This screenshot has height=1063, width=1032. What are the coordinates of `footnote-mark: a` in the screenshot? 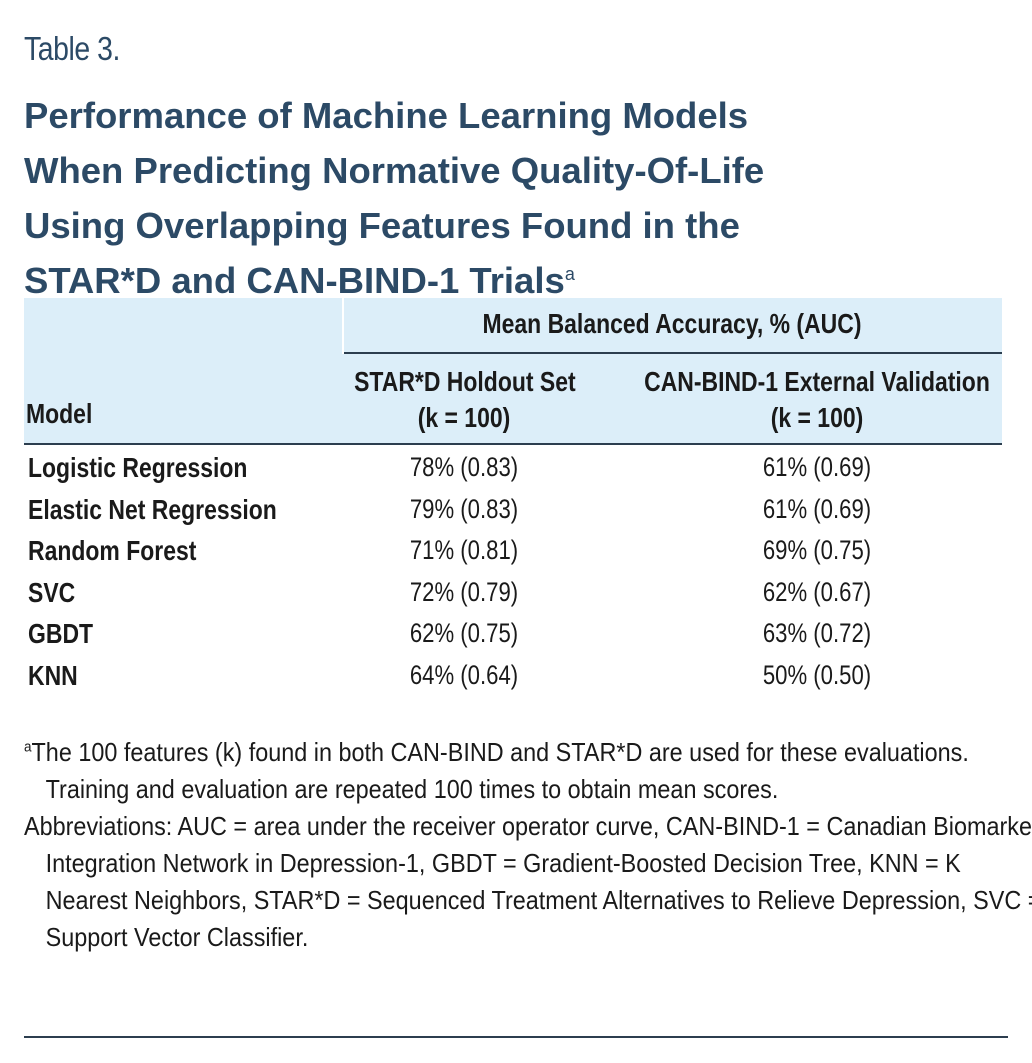 It's located at (28, 747).